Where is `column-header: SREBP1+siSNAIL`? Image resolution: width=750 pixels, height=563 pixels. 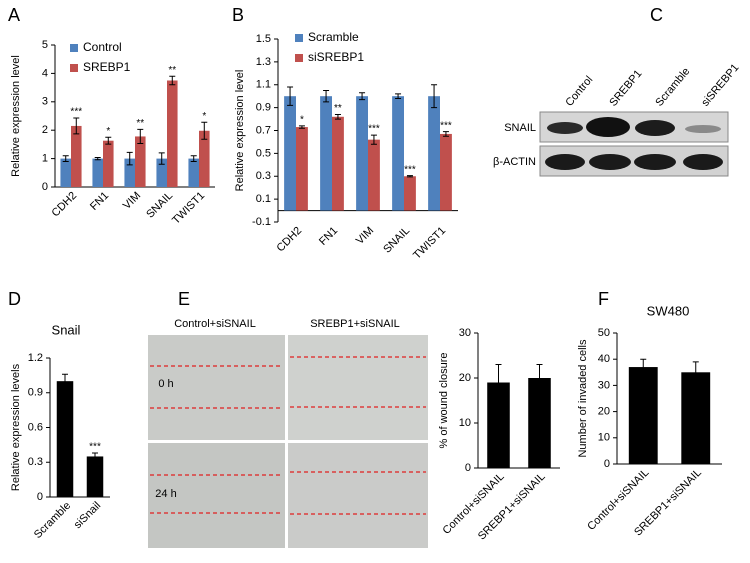 column-header: SREBP1+siSNAIL is located at coordinates (355, 324).